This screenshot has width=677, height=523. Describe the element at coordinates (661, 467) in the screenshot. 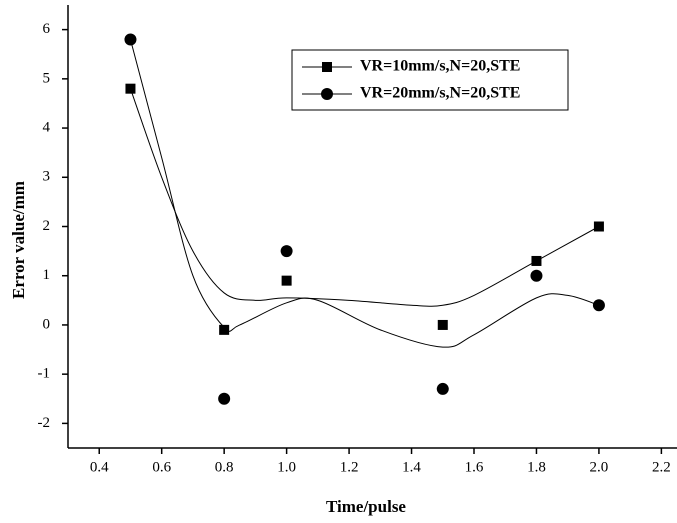

I see `x-tick-label: 2.2` at that location.